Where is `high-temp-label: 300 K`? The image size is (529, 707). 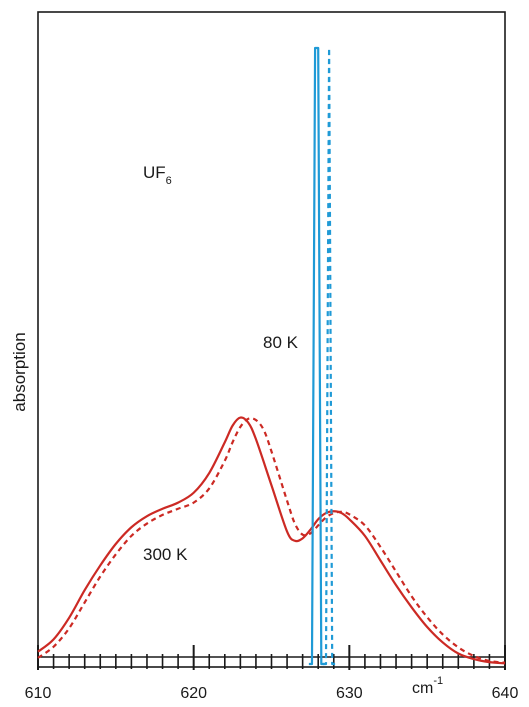
high-temp-label: 300 K is located at coordinates (165, 554).